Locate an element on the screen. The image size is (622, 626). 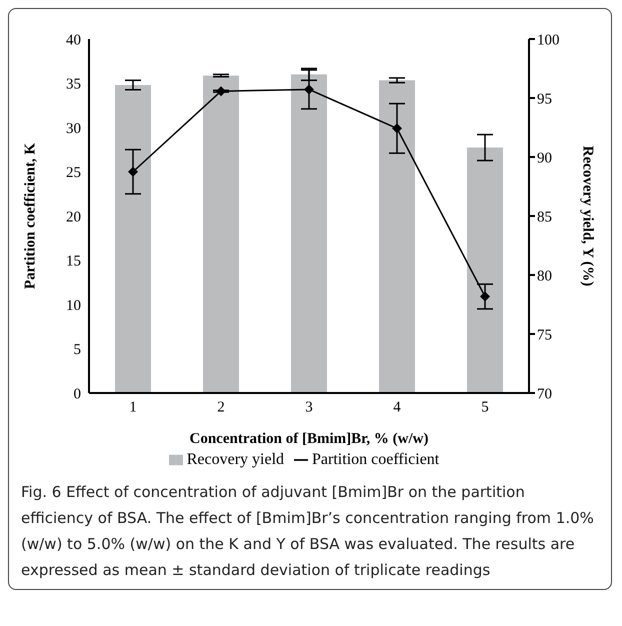
x-tick-label: 2 is located at coordinates (221, 408).